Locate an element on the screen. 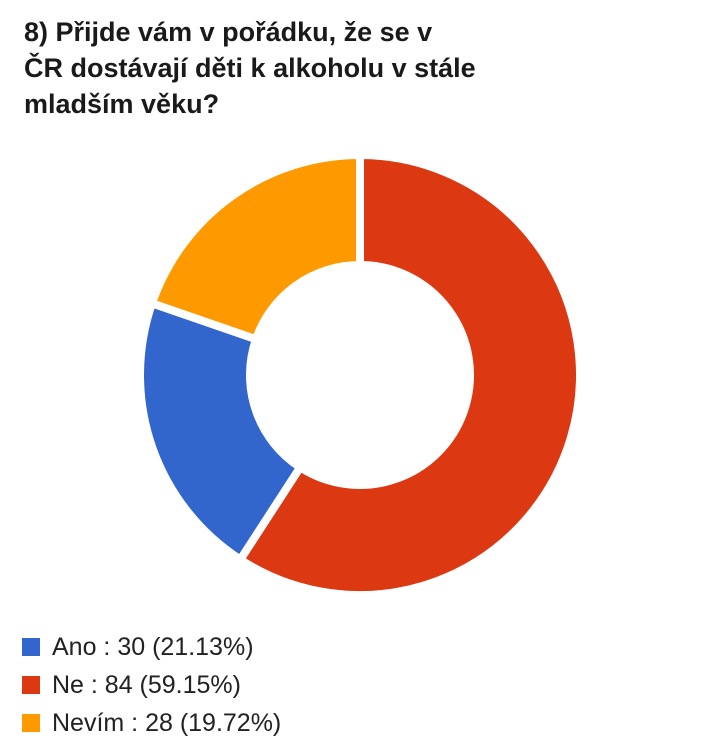 The width and height of the screenshot is (720, 754). legend-item-nevim: Nevím : 28 (19.72%) is located at coordinates (151, 723).